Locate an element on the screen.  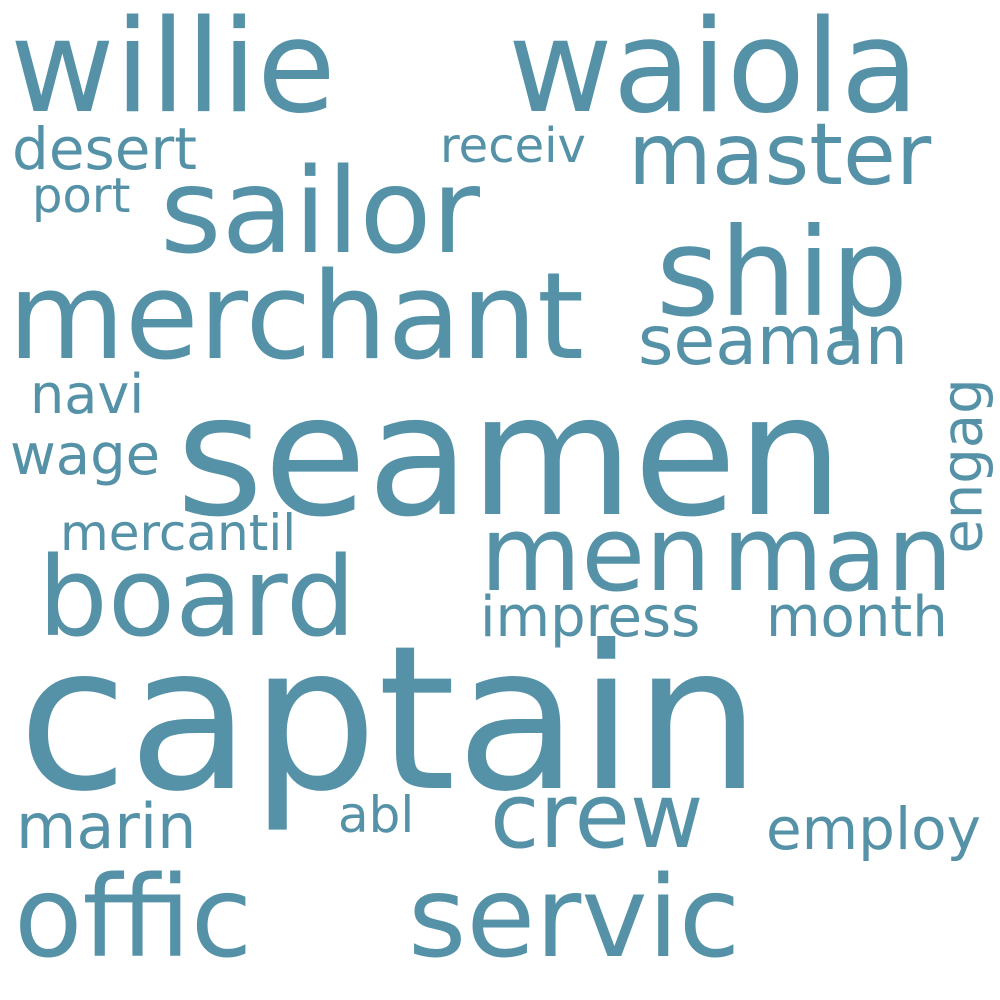
word-seamen: seamen is located at coordinates (510, 456).